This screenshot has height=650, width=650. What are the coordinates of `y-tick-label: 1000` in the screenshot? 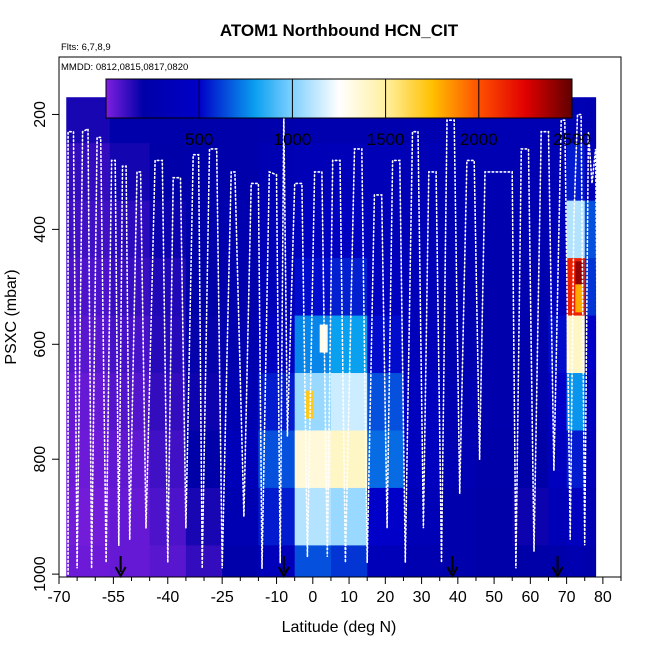 It's located at (40, 574).